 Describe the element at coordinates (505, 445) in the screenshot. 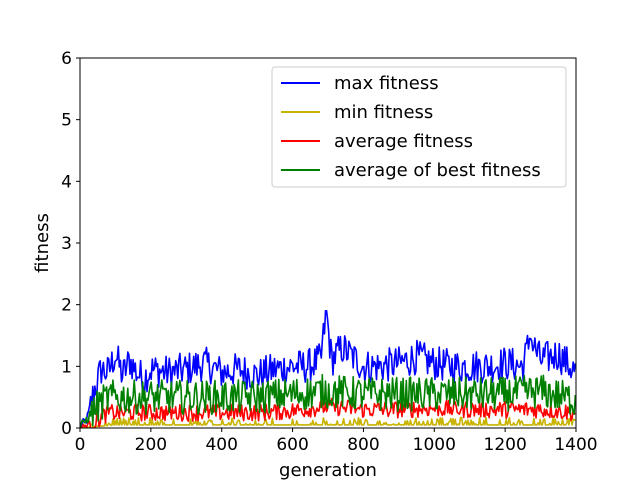

I see `x-tick-label: 1200` at that location.